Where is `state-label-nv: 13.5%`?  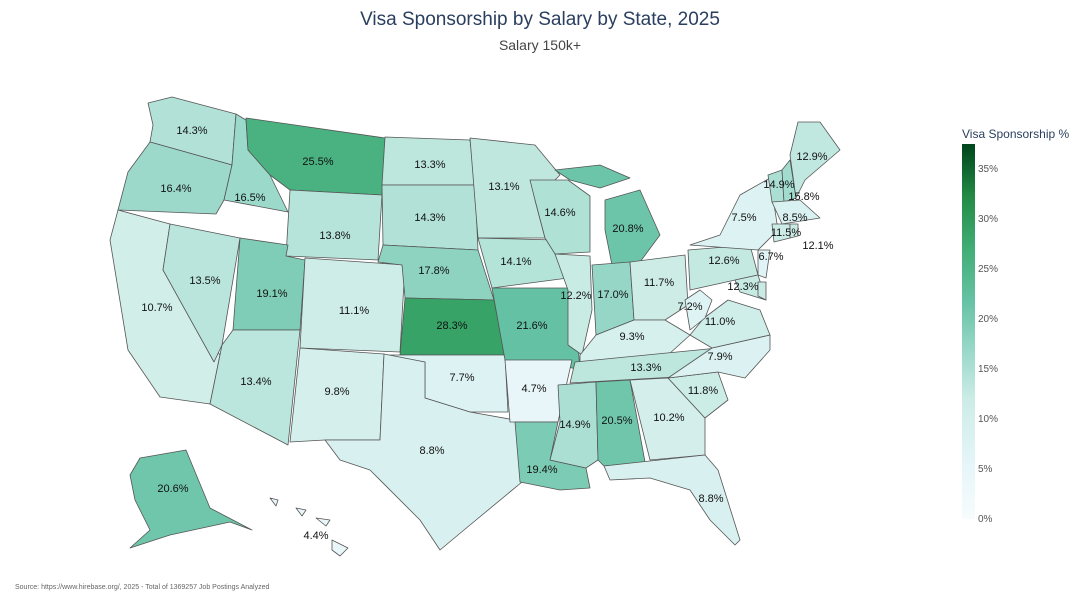 state-label-nv: 13.5% is located at coordinates (204, 281).